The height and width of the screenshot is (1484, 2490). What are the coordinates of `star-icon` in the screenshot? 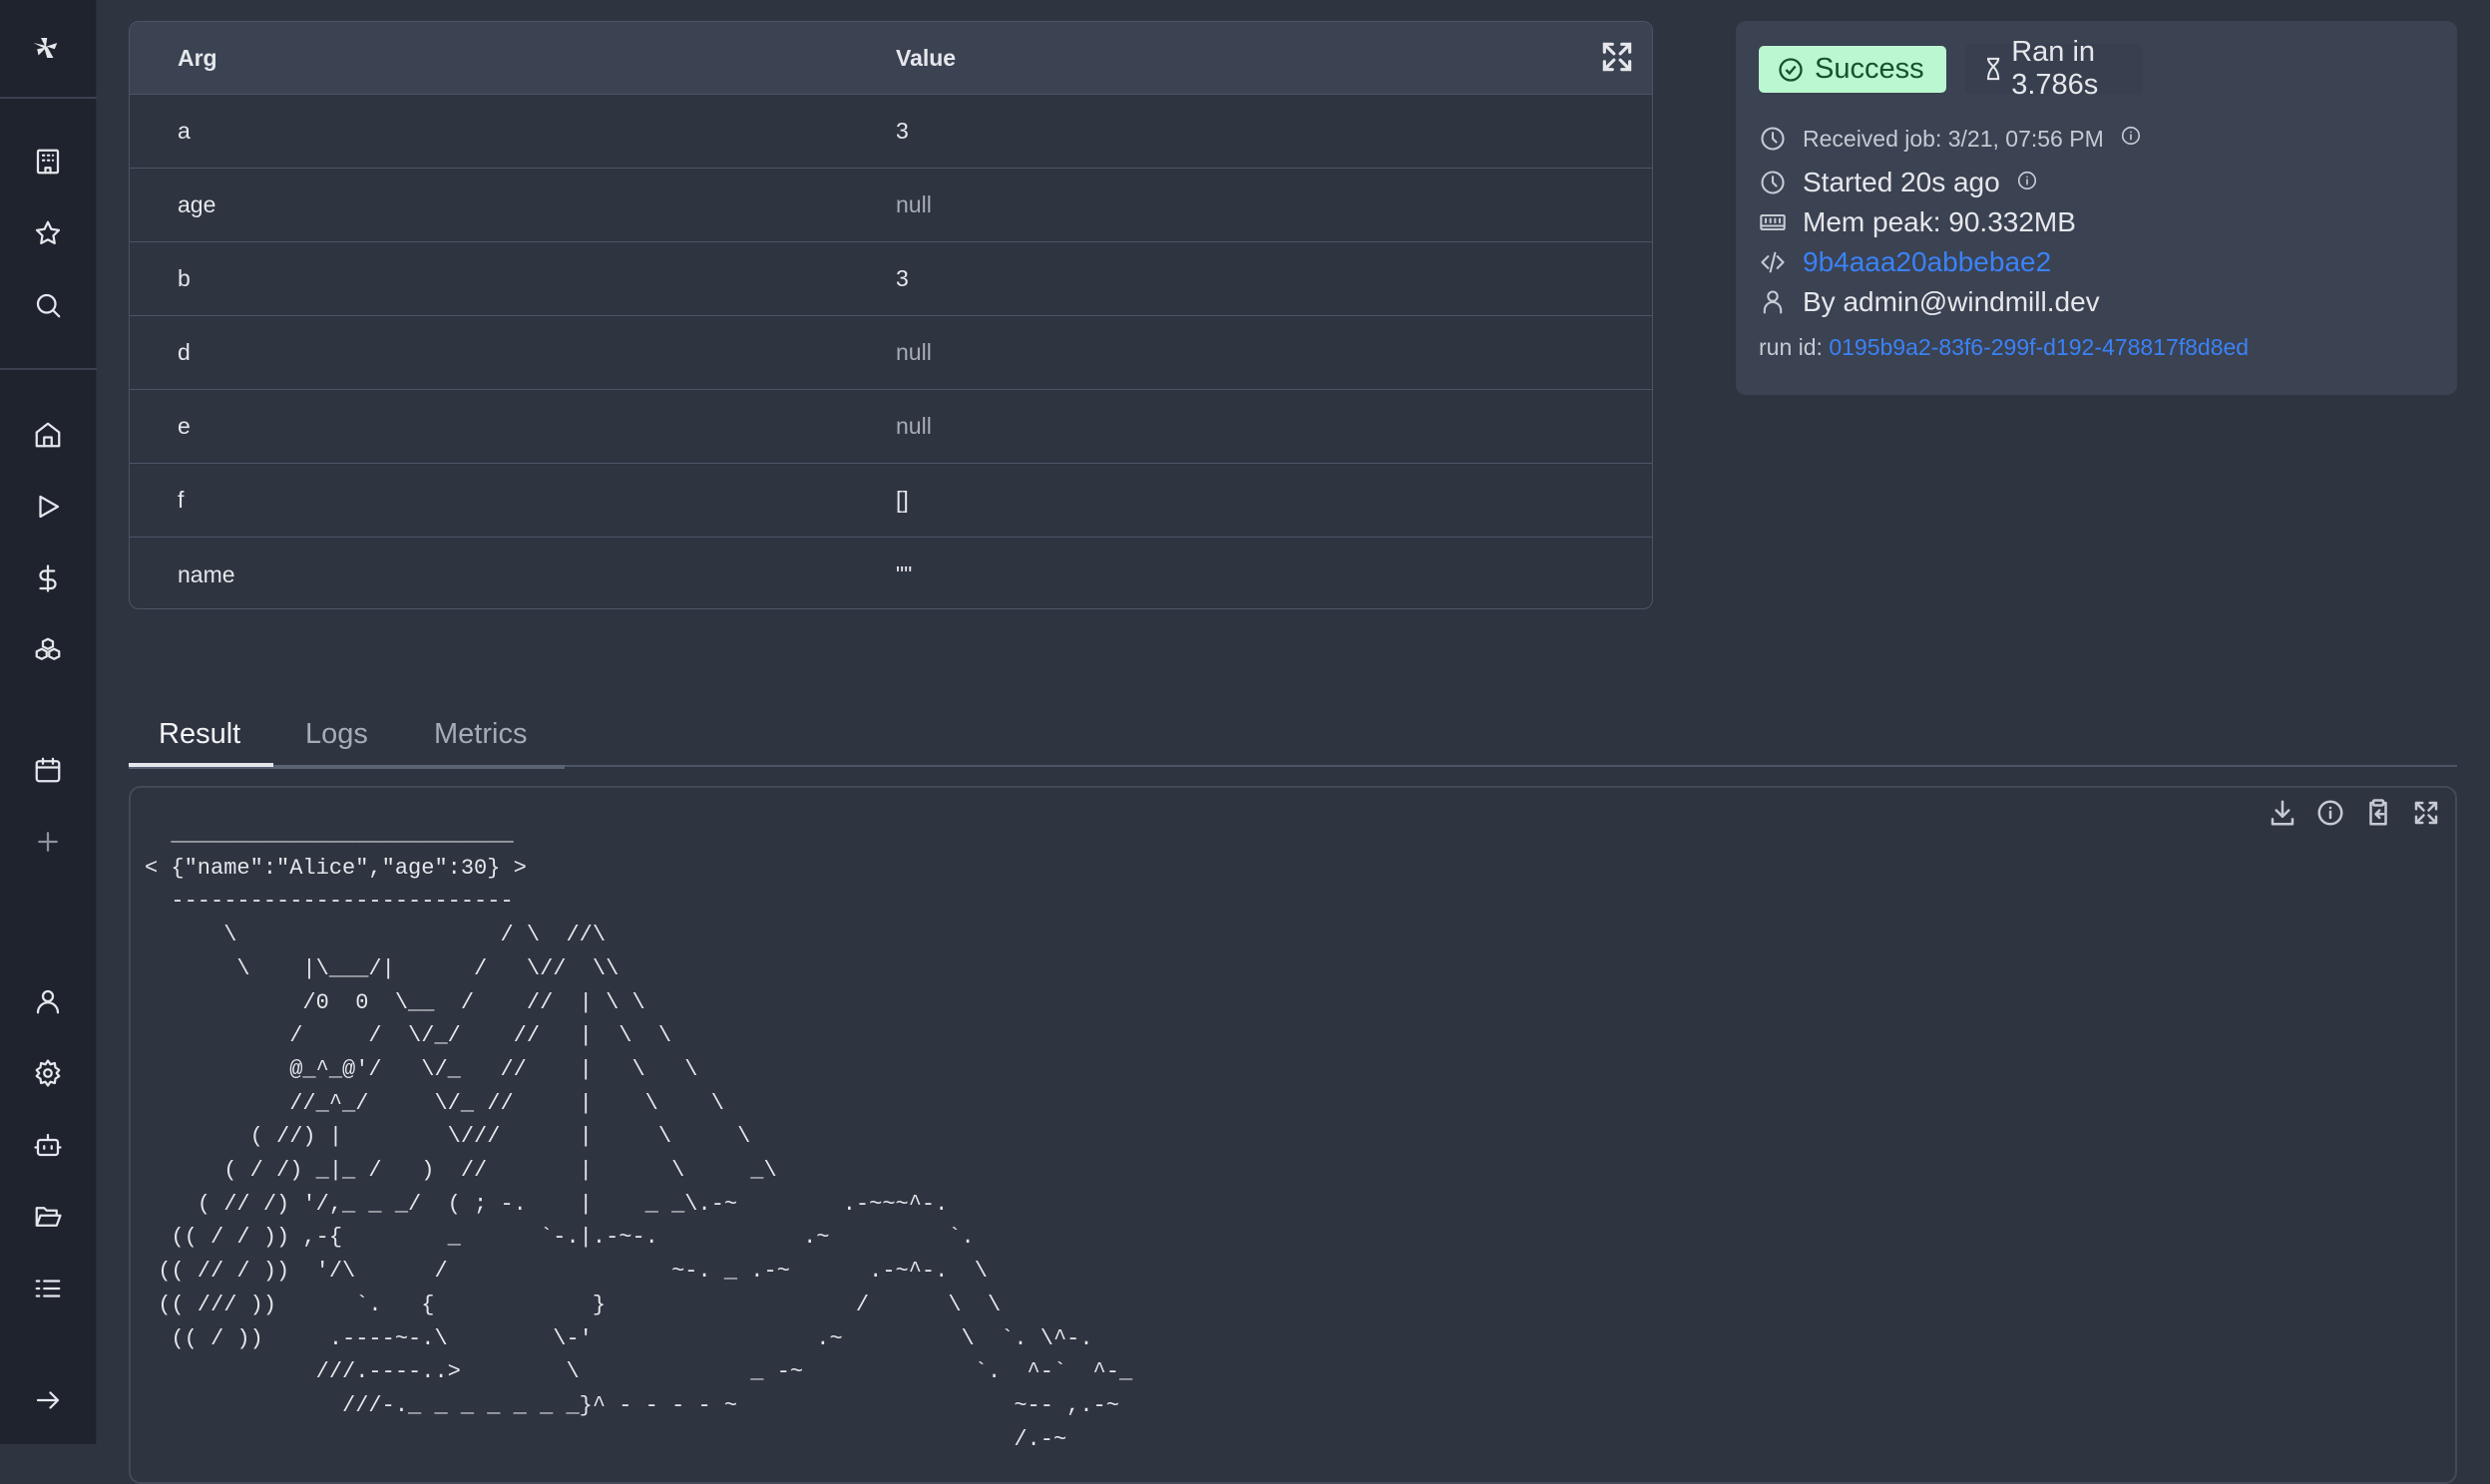 It's located at (48, 233).